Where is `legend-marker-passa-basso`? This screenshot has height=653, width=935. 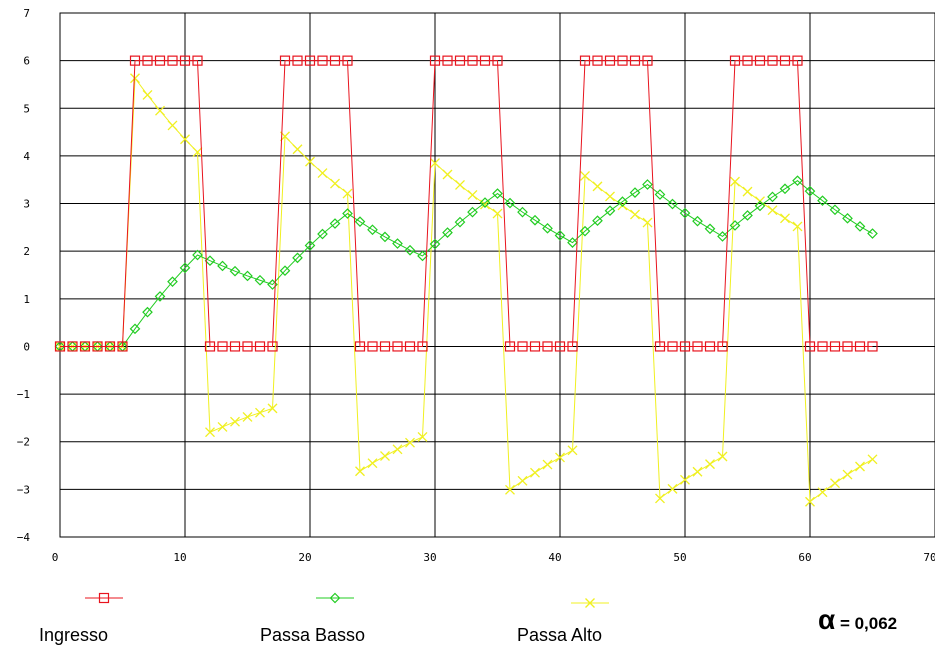
legend-marker-passa-basso is located at coordinates (335, 598).